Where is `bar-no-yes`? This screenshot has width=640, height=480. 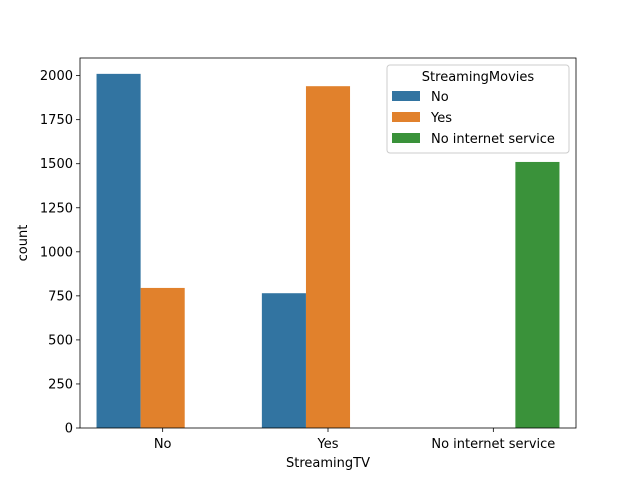 bar-no-yes is located at coordinates (162, 357).